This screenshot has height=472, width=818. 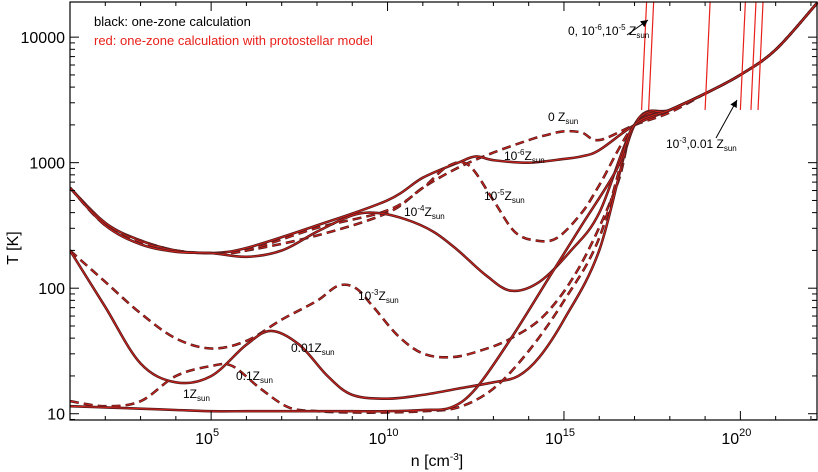 What do you see at coordinates (524, 156) in the screenshot?
I see `annotation-z1e6: 10-6Zsun` at bounding box center [524, 156].